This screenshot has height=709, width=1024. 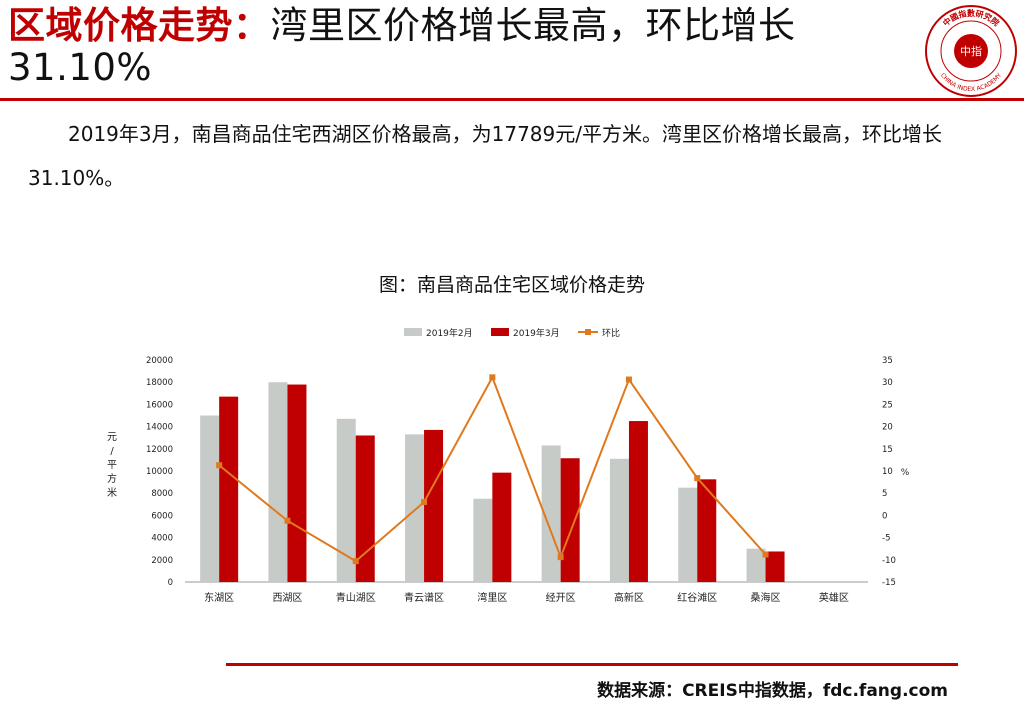 I want to click on page-title: 区域价格走势：湾里区价格增长最高，环比增长 31.10%, so click(x=458, y=46).